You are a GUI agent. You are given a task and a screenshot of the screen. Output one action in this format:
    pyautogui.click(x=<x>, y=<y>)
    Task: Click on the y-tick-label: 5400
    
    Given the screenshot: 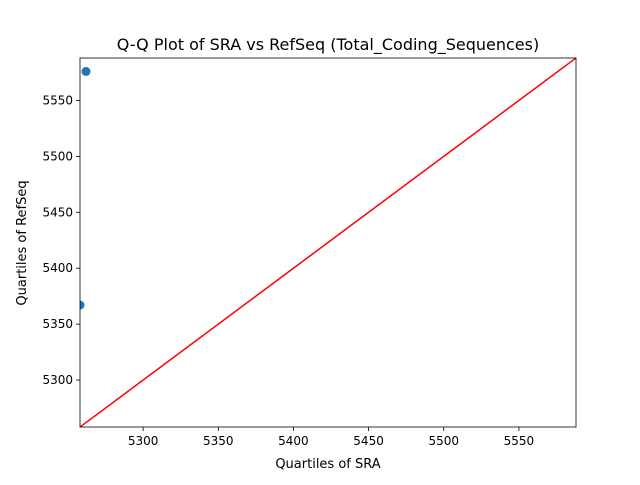 What is the action you would take?
    pyautogui.click(x=57, y=268)
    